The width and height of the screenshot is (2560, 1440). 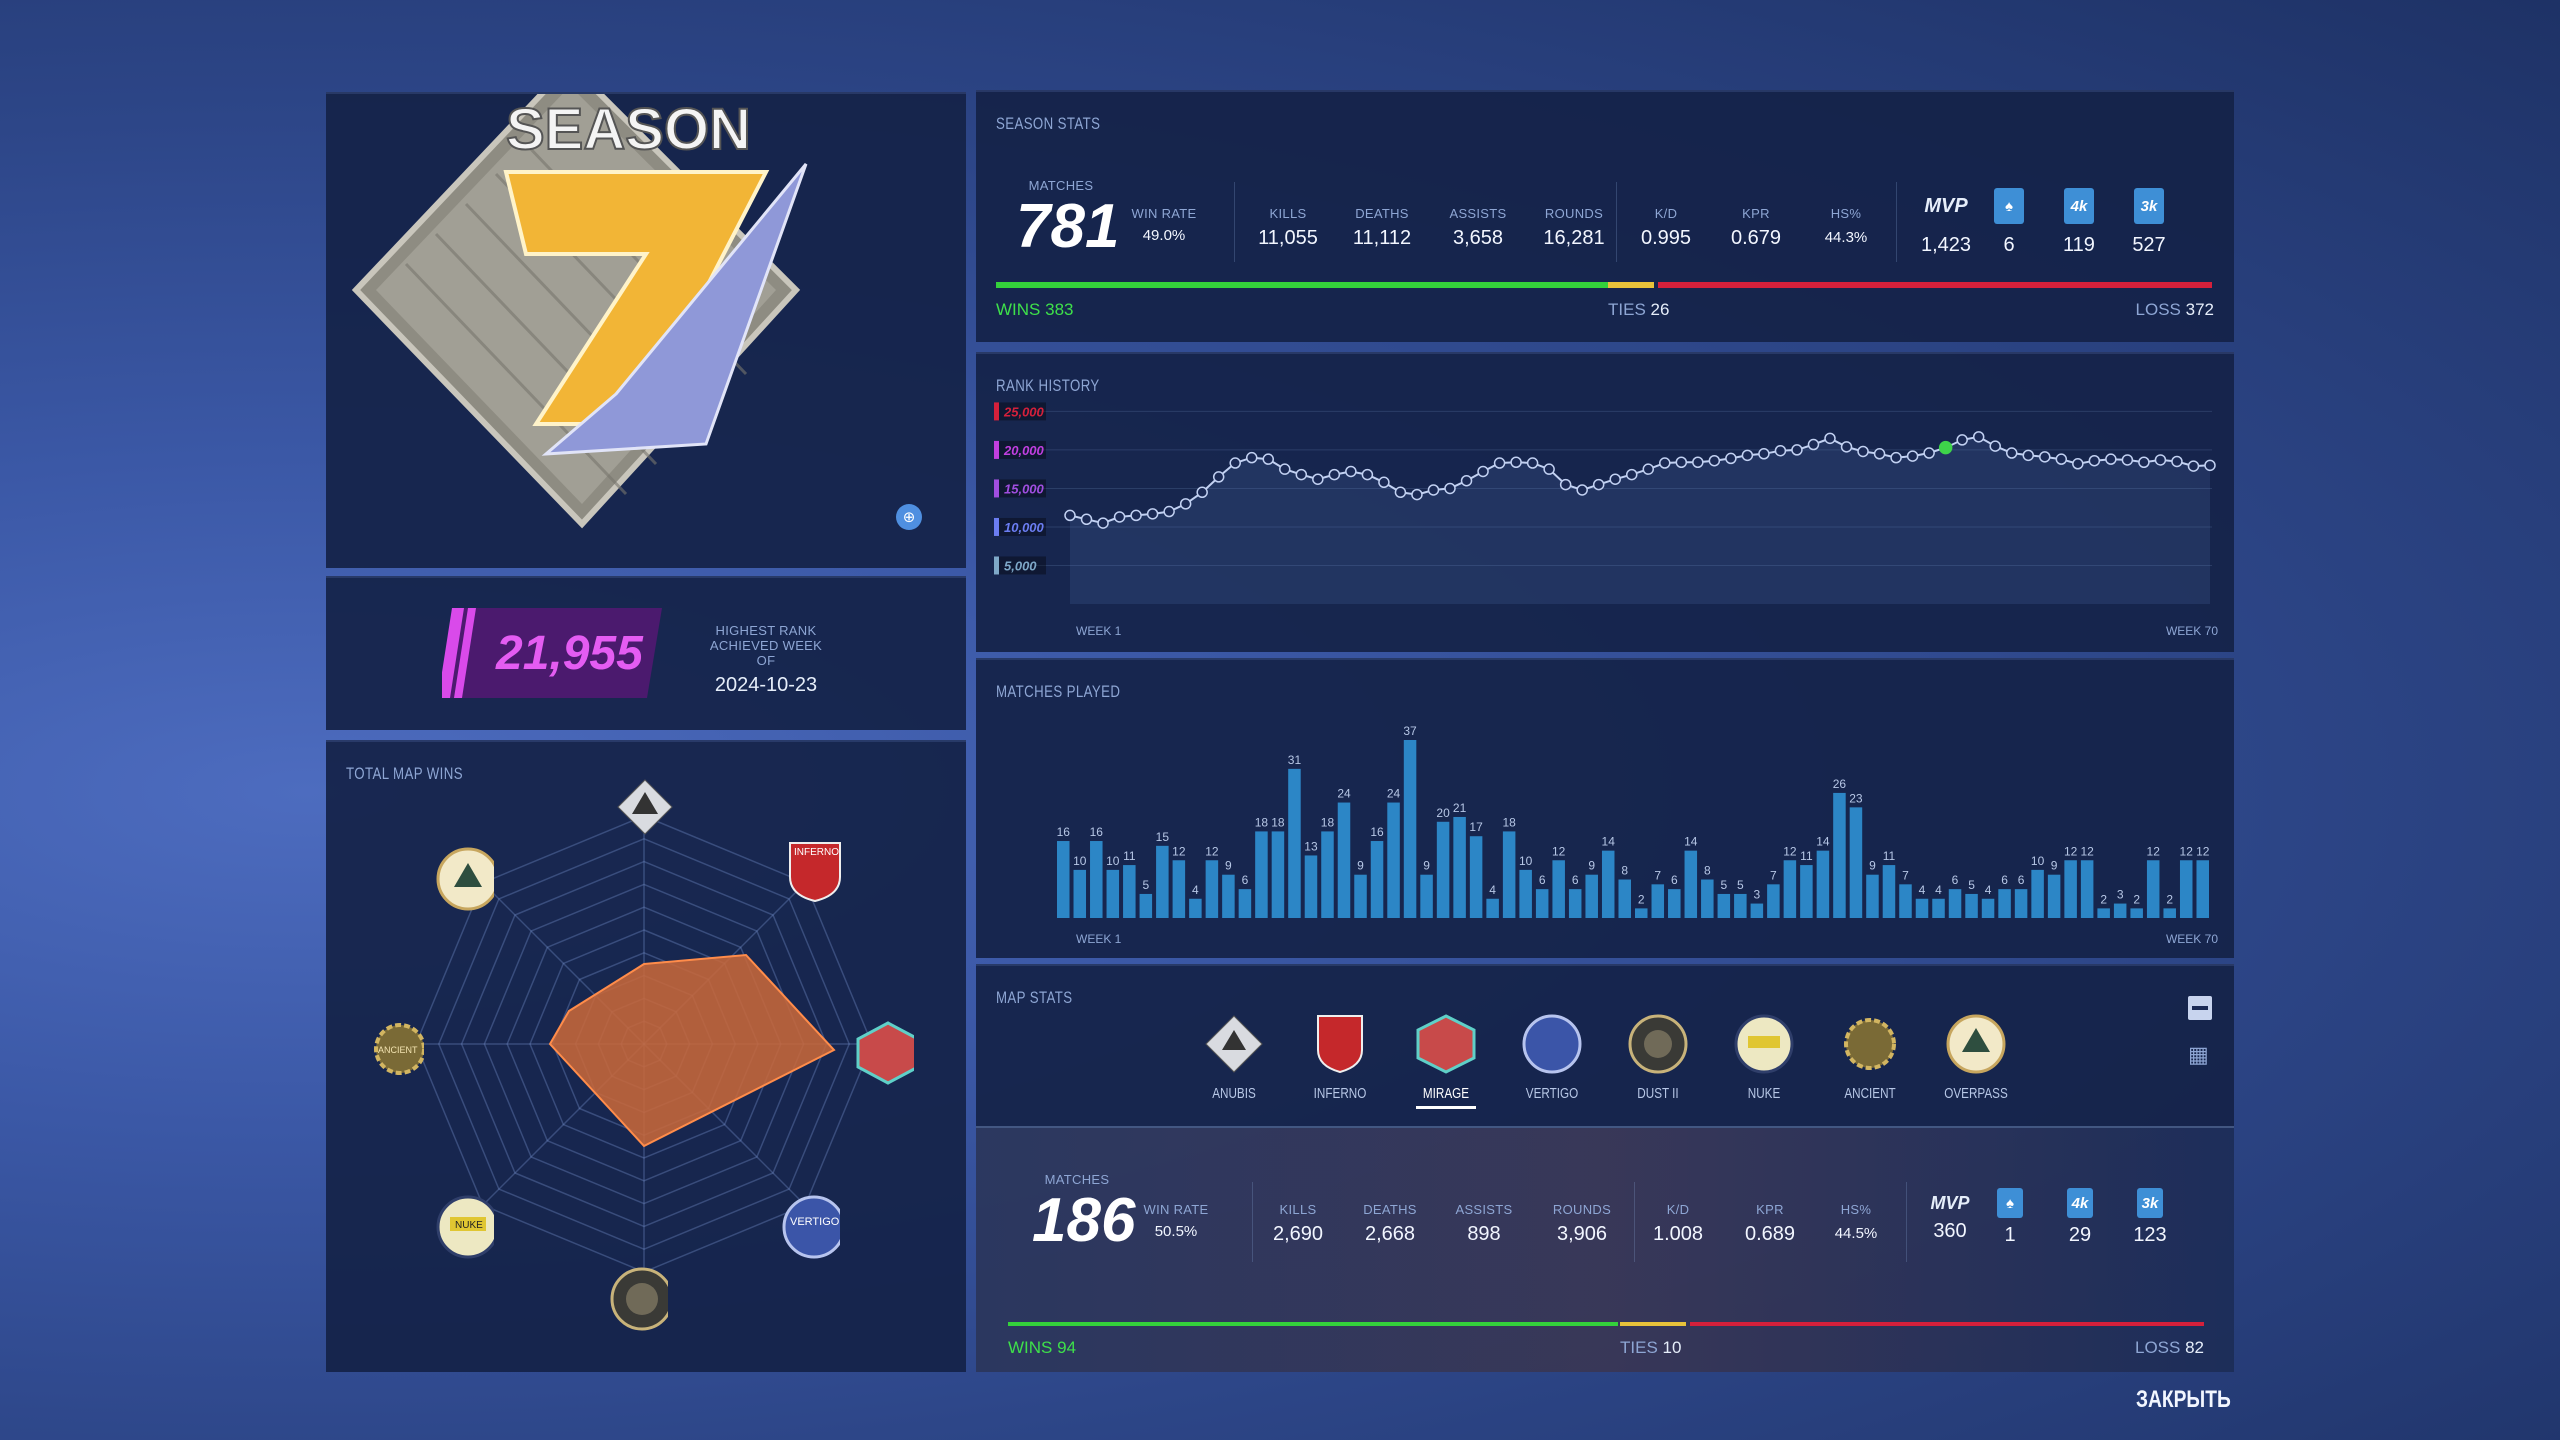 What do you see at coordinates (1340, 1058) in the screenshot?
I see `tab-inferno: INFERNO` at bounding box center [1340, 1058].